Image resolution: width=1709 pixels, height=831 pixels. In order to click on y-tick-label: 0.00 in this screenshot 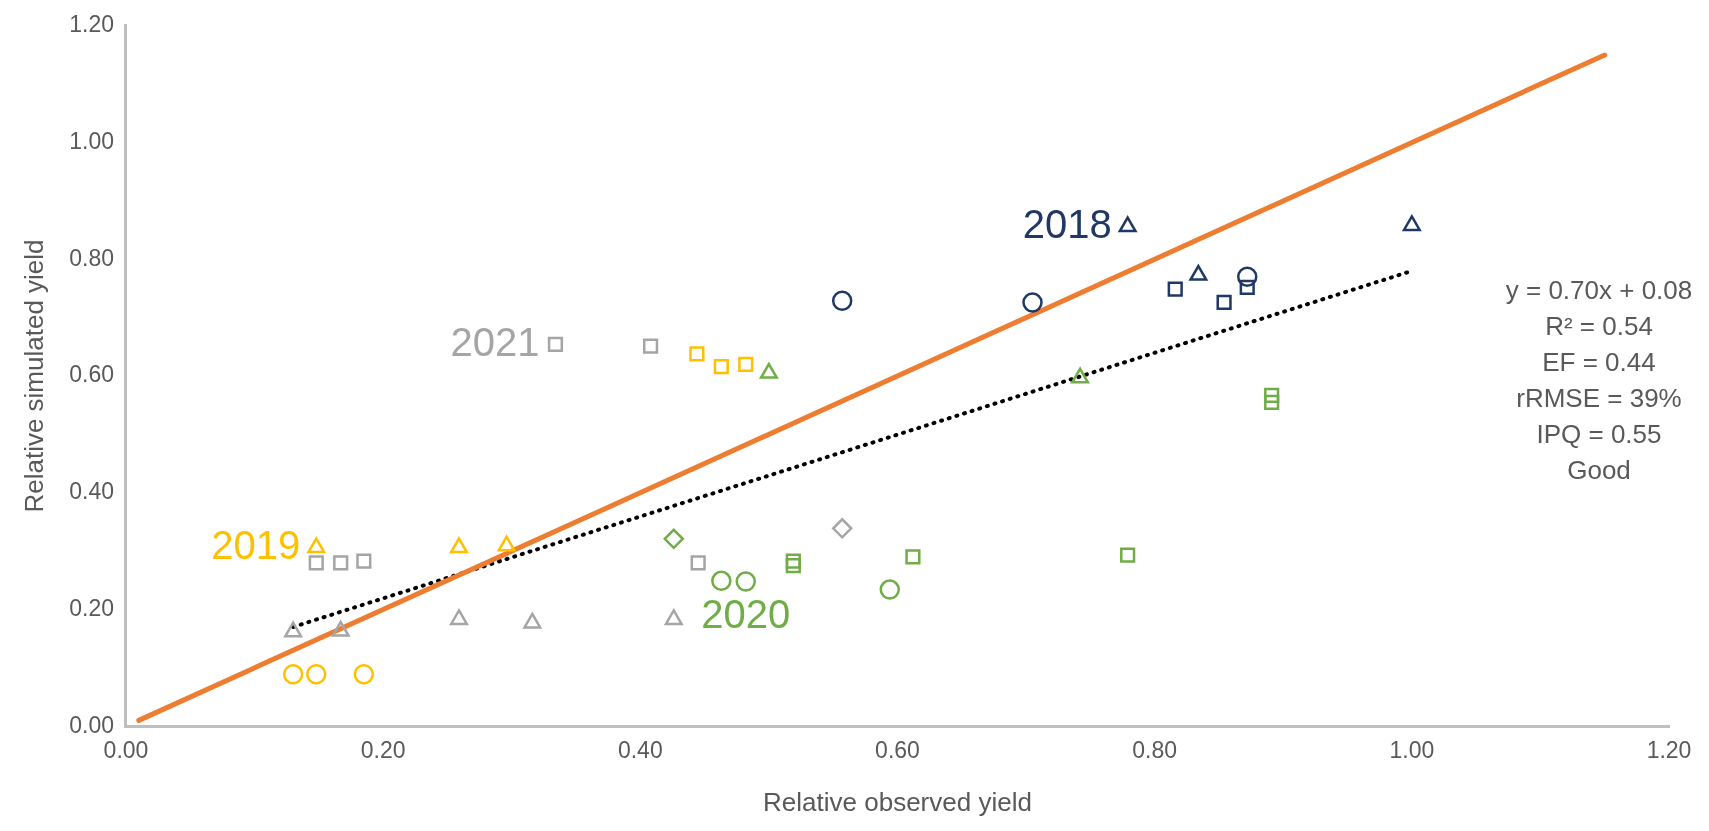, I will do `click(91, 724)`.